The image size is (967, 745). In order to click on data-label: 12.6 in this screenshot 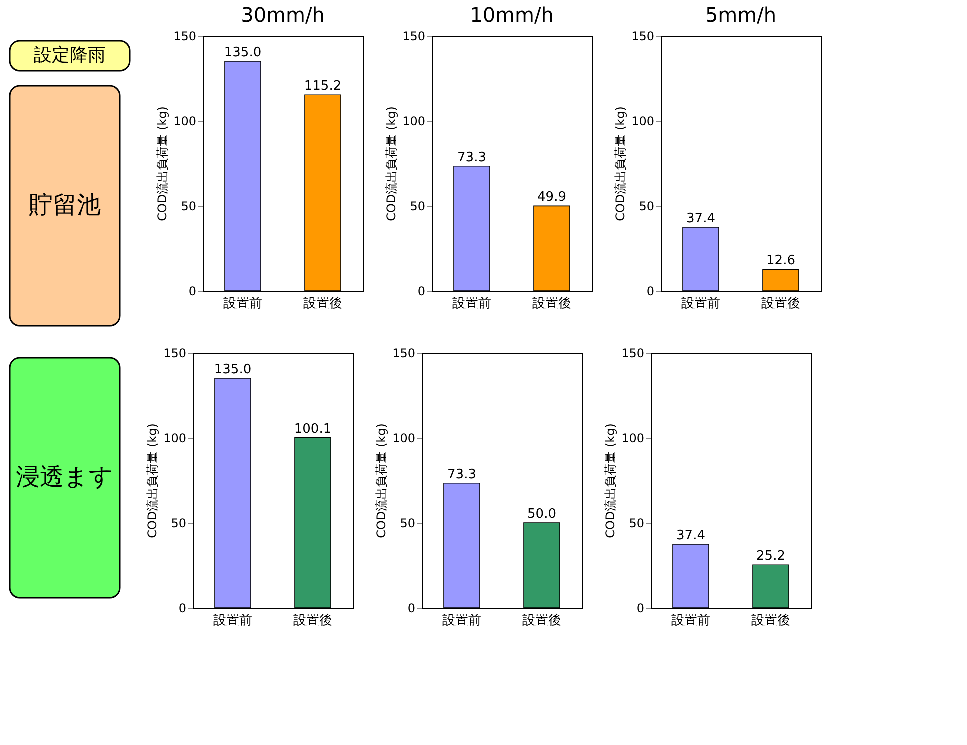, I will do `click(781, 261)`.